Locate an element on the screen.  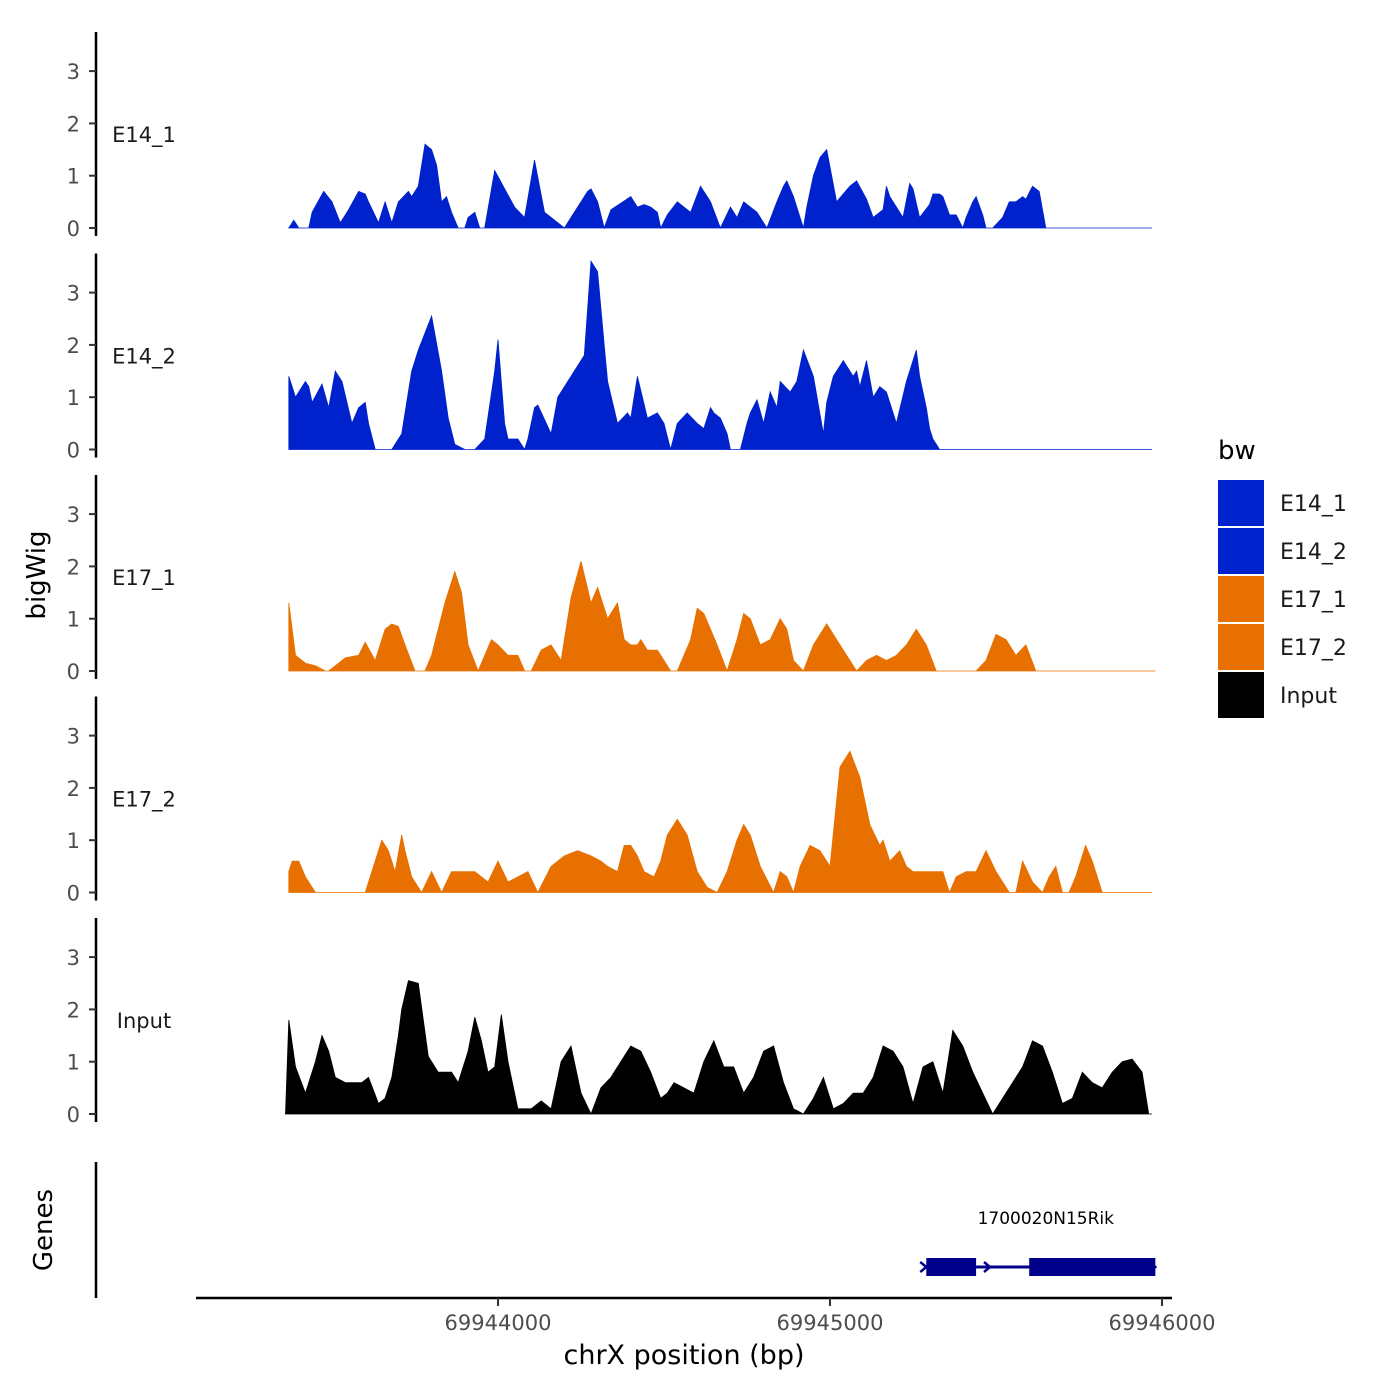
track-label: E14_1 is located at coordinates (144, 135).